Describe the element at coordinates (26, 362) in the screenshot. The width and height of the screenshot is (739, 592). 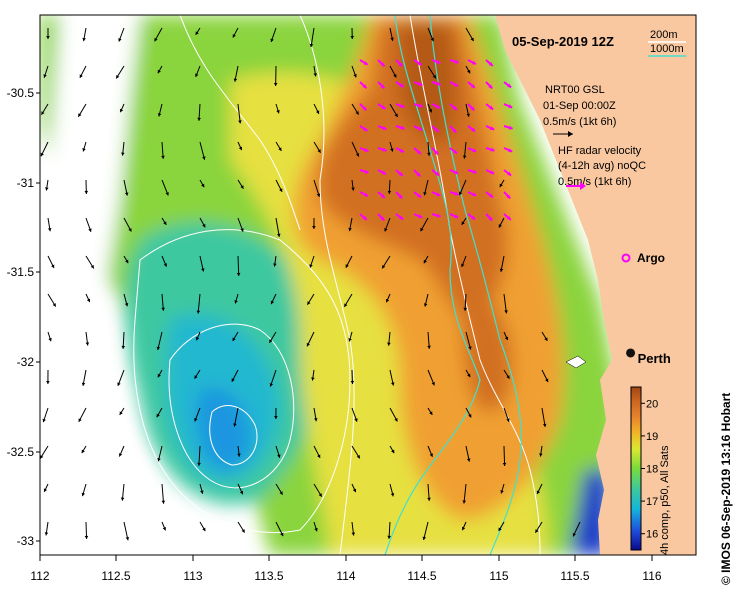
I see `y-tick: -32` at that location.